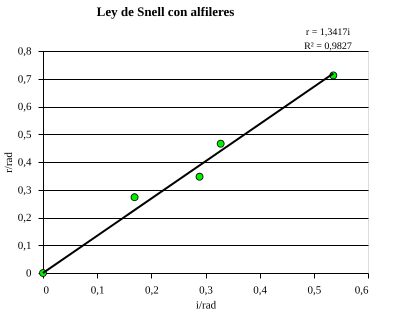  Describe the element at coordinates (25, 162) in the screenshot. I see `y-tick-label: 0,4` at that location.